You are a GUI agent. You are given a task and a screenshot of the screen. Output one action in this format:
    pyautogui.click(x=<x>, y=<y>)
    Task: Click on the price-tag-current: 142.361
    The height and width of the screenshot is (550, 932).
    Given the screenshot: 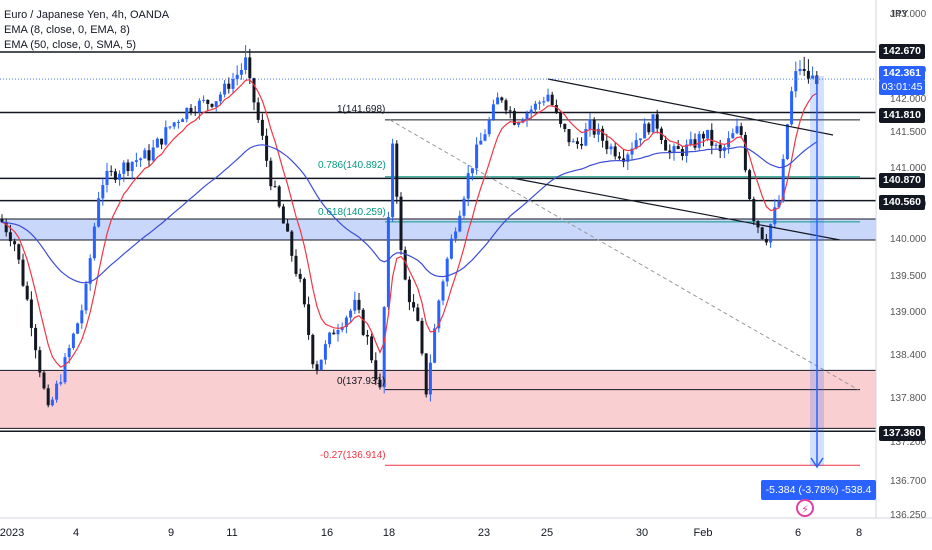 What is the action you would take?
    pyautogui.click(x=902, y=73)
    